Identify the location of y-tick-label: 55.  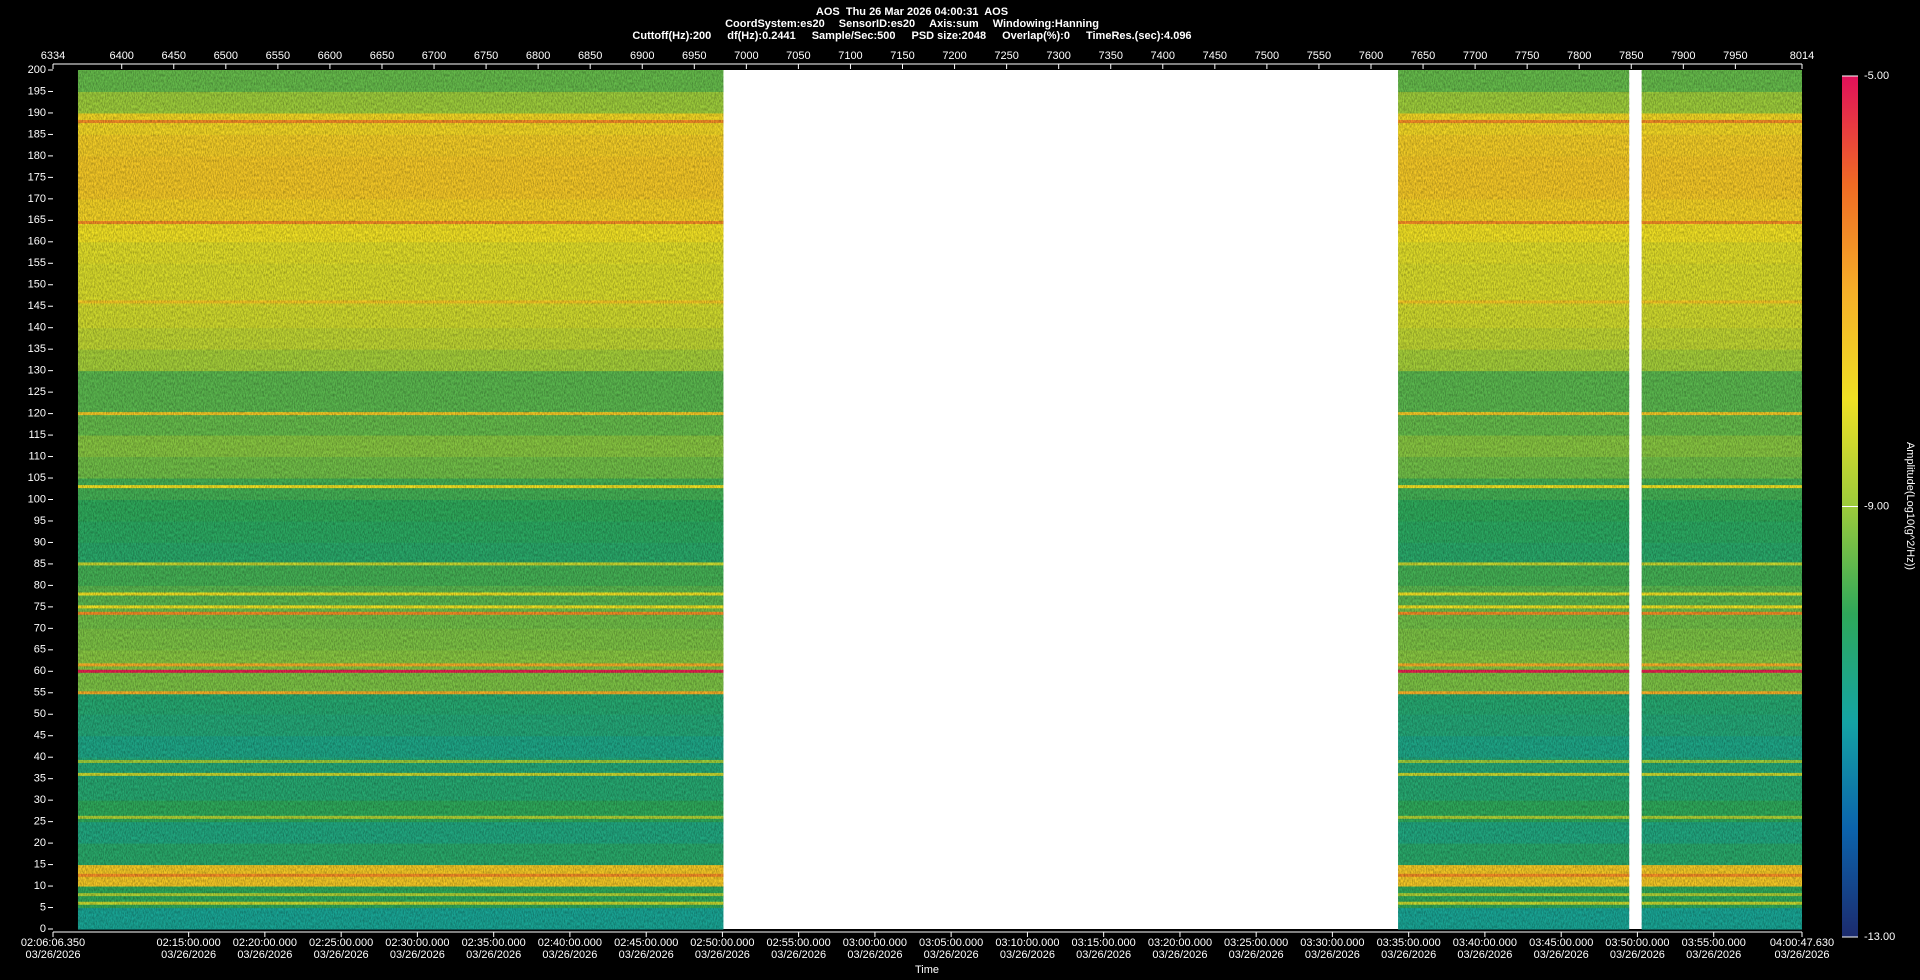
(40, 693).